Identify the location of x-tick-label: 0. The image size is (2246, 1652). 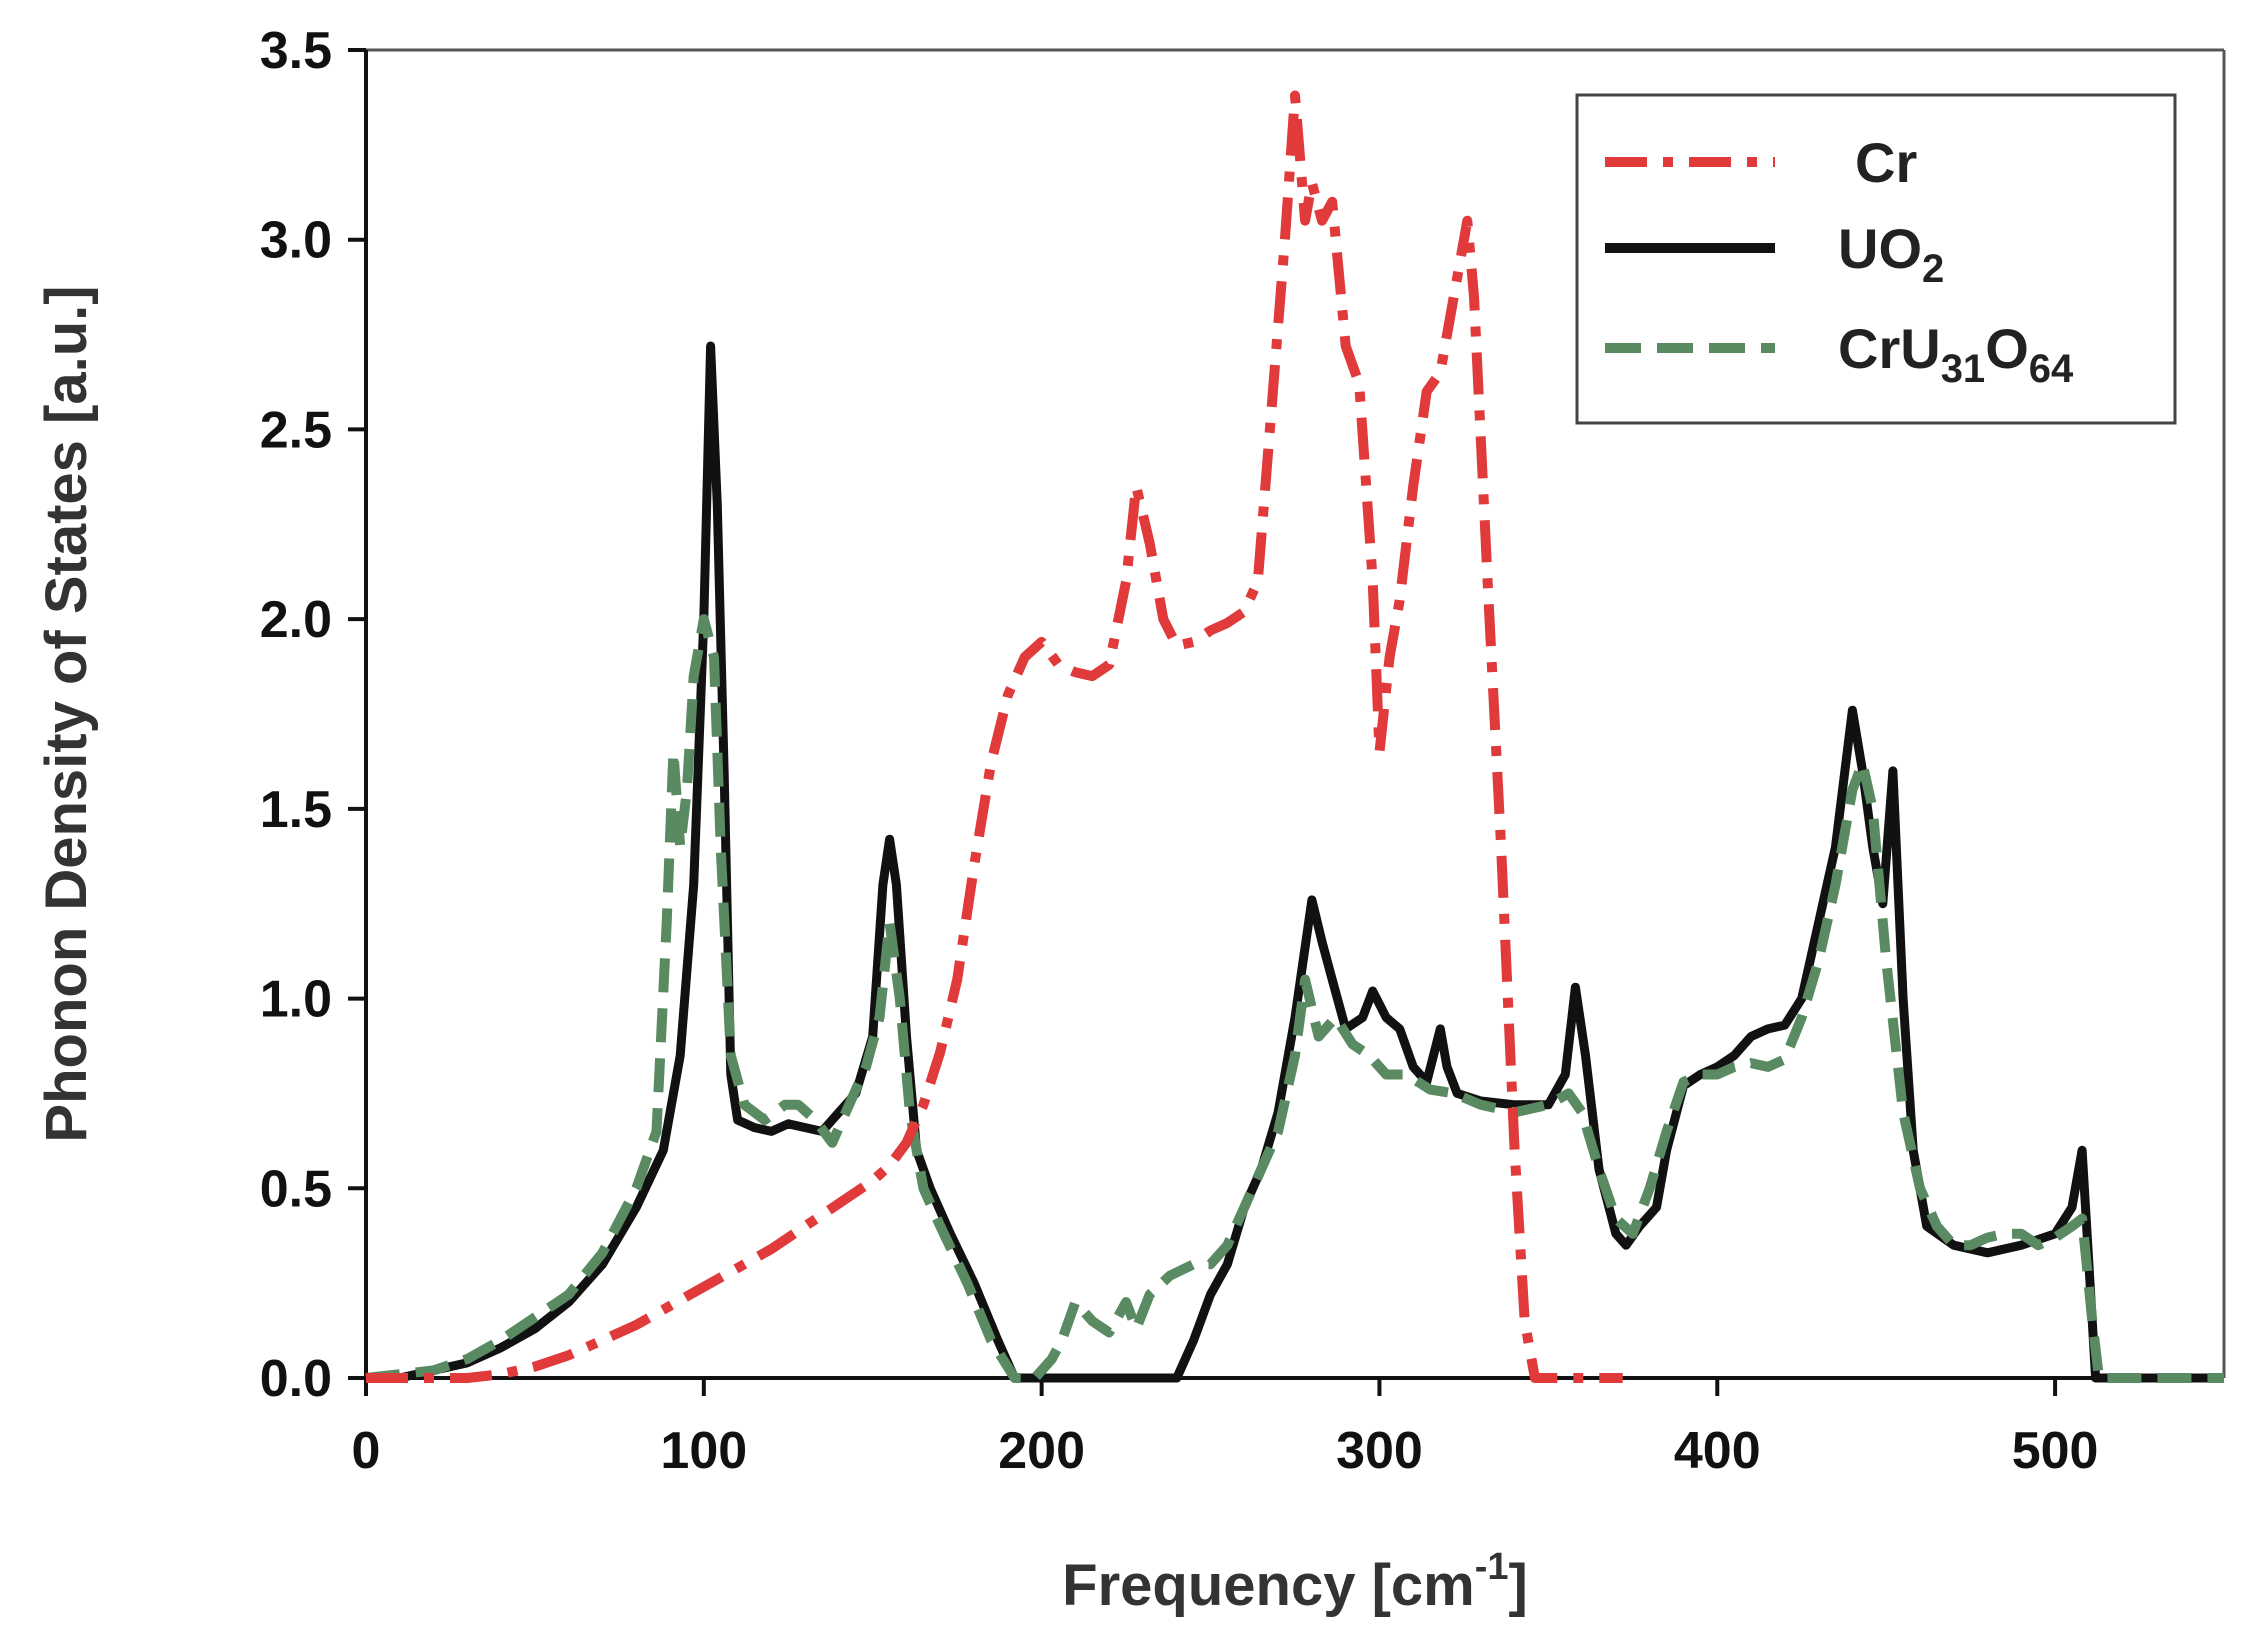
(366, 1451).